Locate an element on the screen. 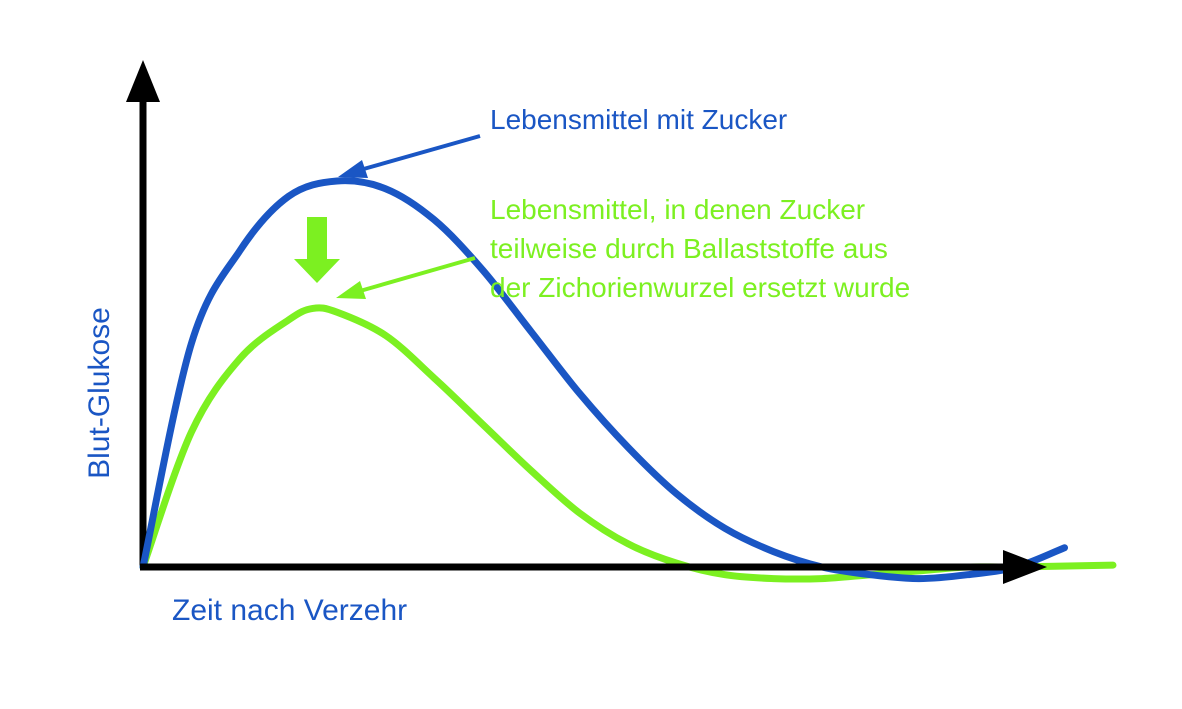 Image resolution: width=1182 pixels, height=709 pixels. x-axis-arrowhead is located at coordinates (1025, 567).